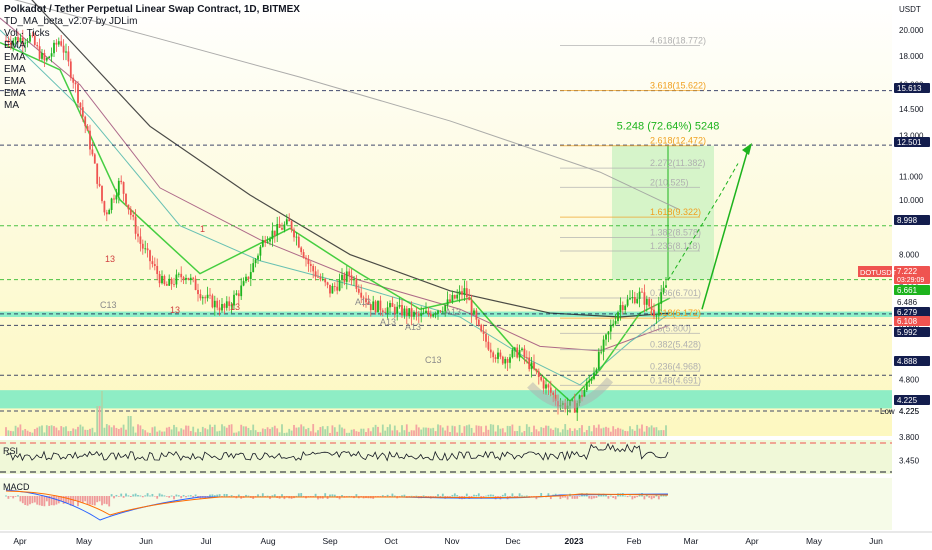  What do you see at coordinates (202, 229) in the screenshot?
I see `td-annotation-9: 1` at bounding box center [202, 229].